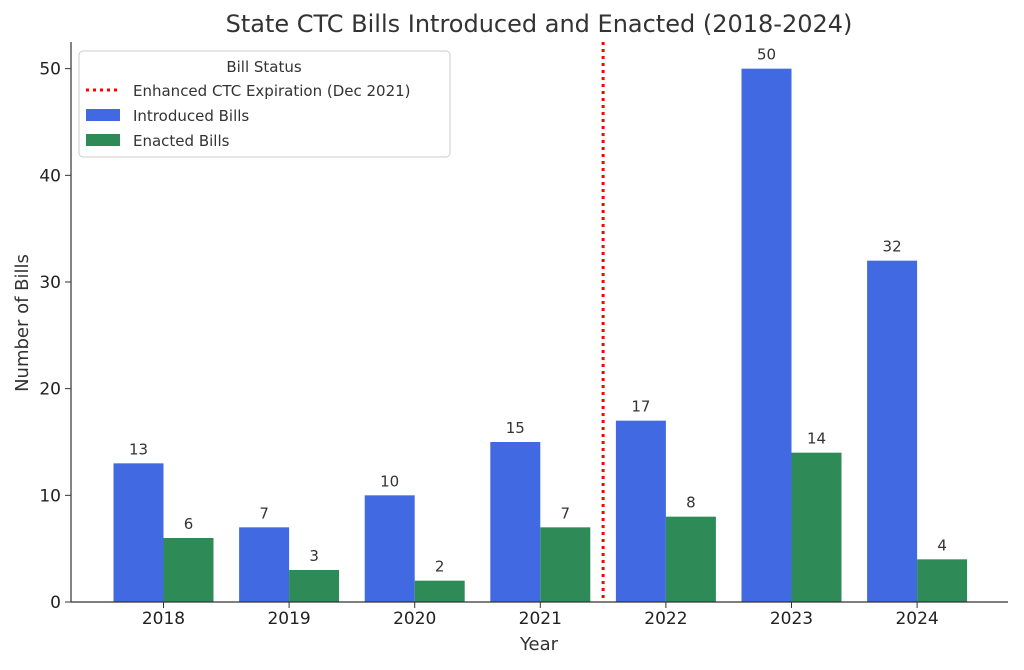  What do you see at coordinates (314, 556) in the screenshot?
I see `data-label: 3` at bounding box center [314, 556].